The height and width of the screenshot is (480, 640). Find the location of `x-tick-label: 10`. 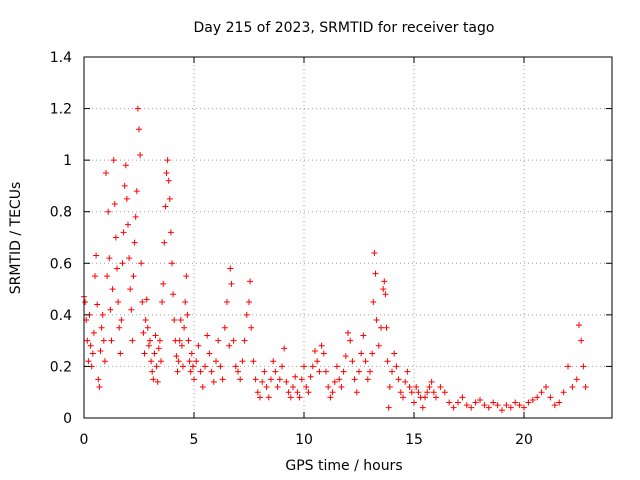

x-tick-label: 10 is located at coordinates (304, 440).